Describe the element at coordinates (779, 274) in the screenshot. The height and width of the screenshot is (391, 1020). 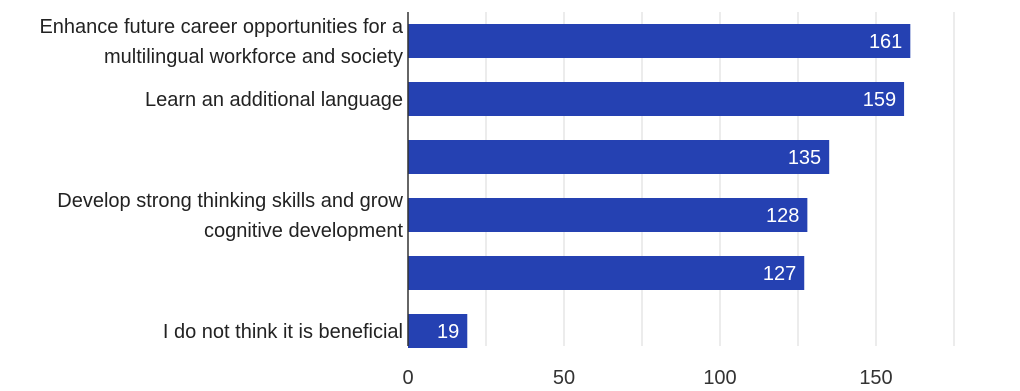
I see `bar-value-label: 127` at that location.